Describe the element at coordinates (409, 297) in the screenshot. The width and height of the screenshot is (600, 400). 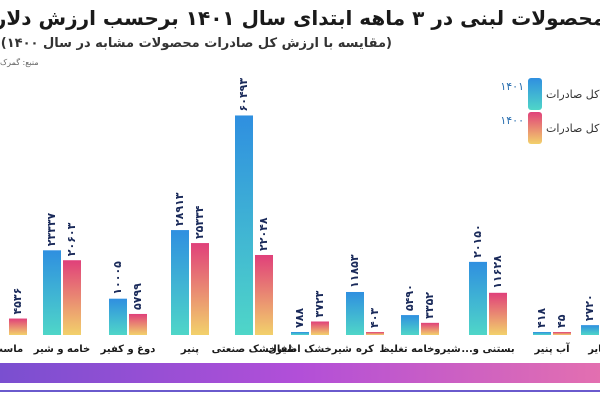
I see `value-label-1401-7: ۵۴۹۰` at that location.